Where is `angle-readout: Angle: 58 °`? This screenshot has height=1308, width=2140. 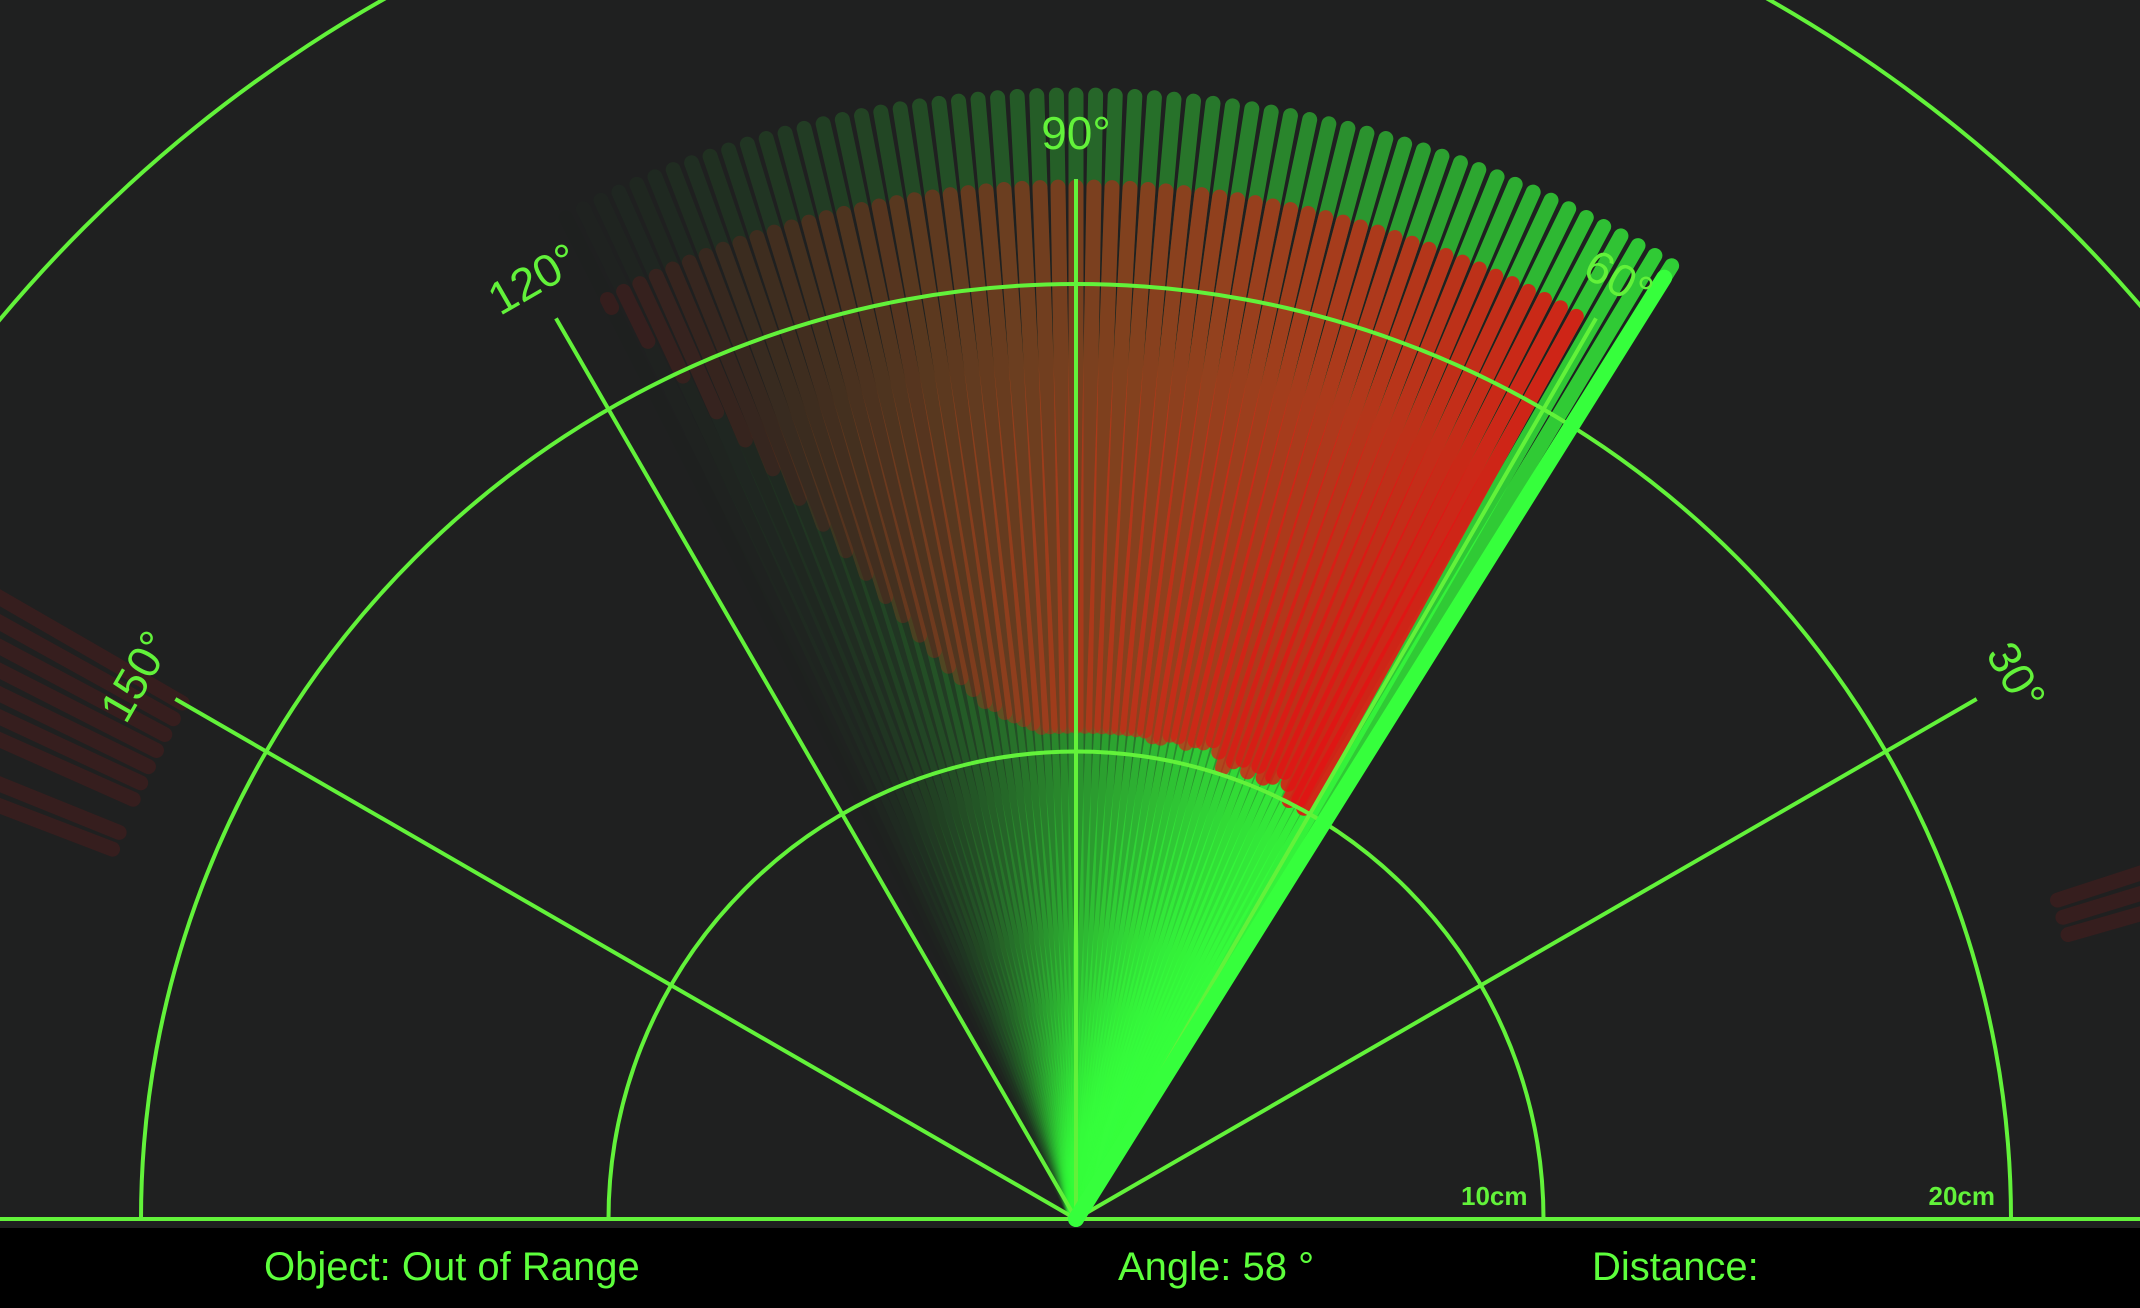
angle-readout: Angle: 58 ° is located at coordinates (1216, 1267).